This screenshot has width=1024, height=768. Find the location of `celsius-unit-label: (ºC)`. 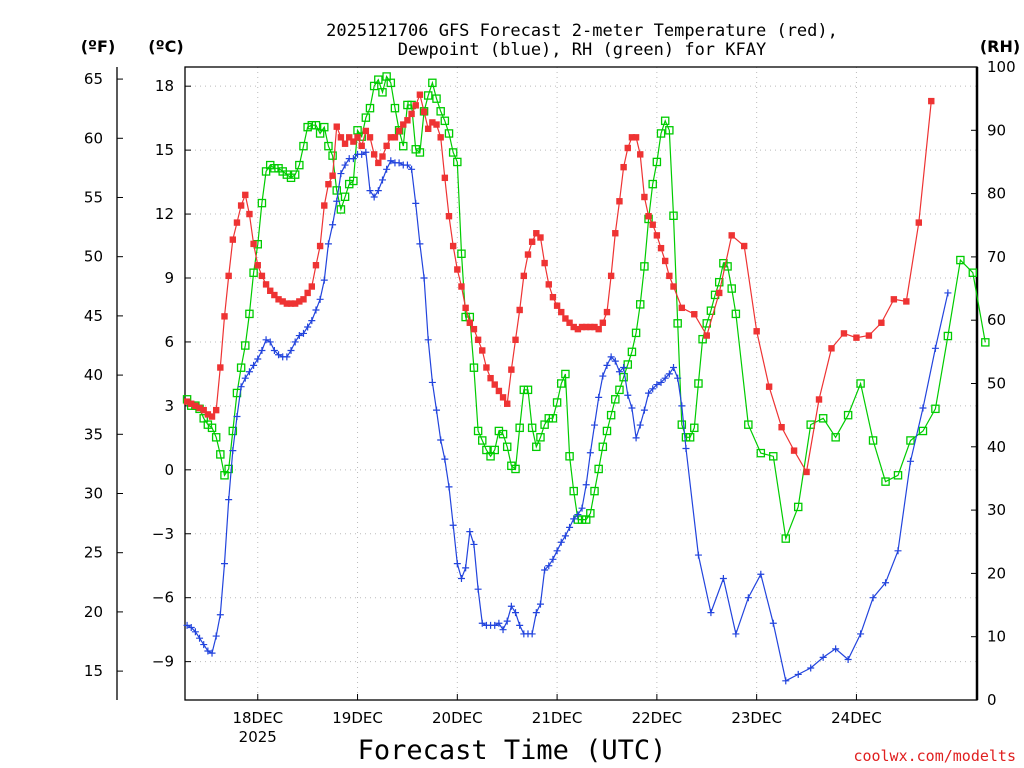

celsius-unit-label: (ºC) is located at coordinates (165, 46).